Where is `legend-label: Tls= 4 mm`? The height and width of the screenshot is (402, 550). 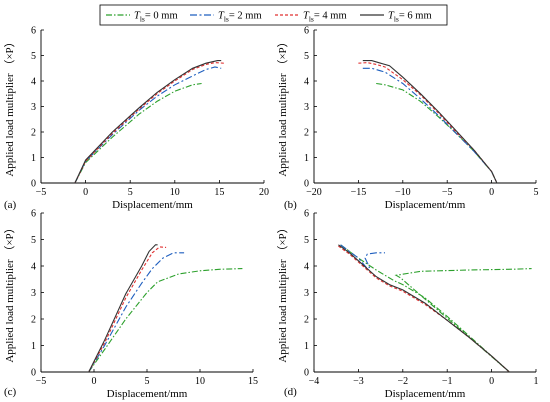 legend-label: Tls= 4 mm is located at coordinates (325, 17).